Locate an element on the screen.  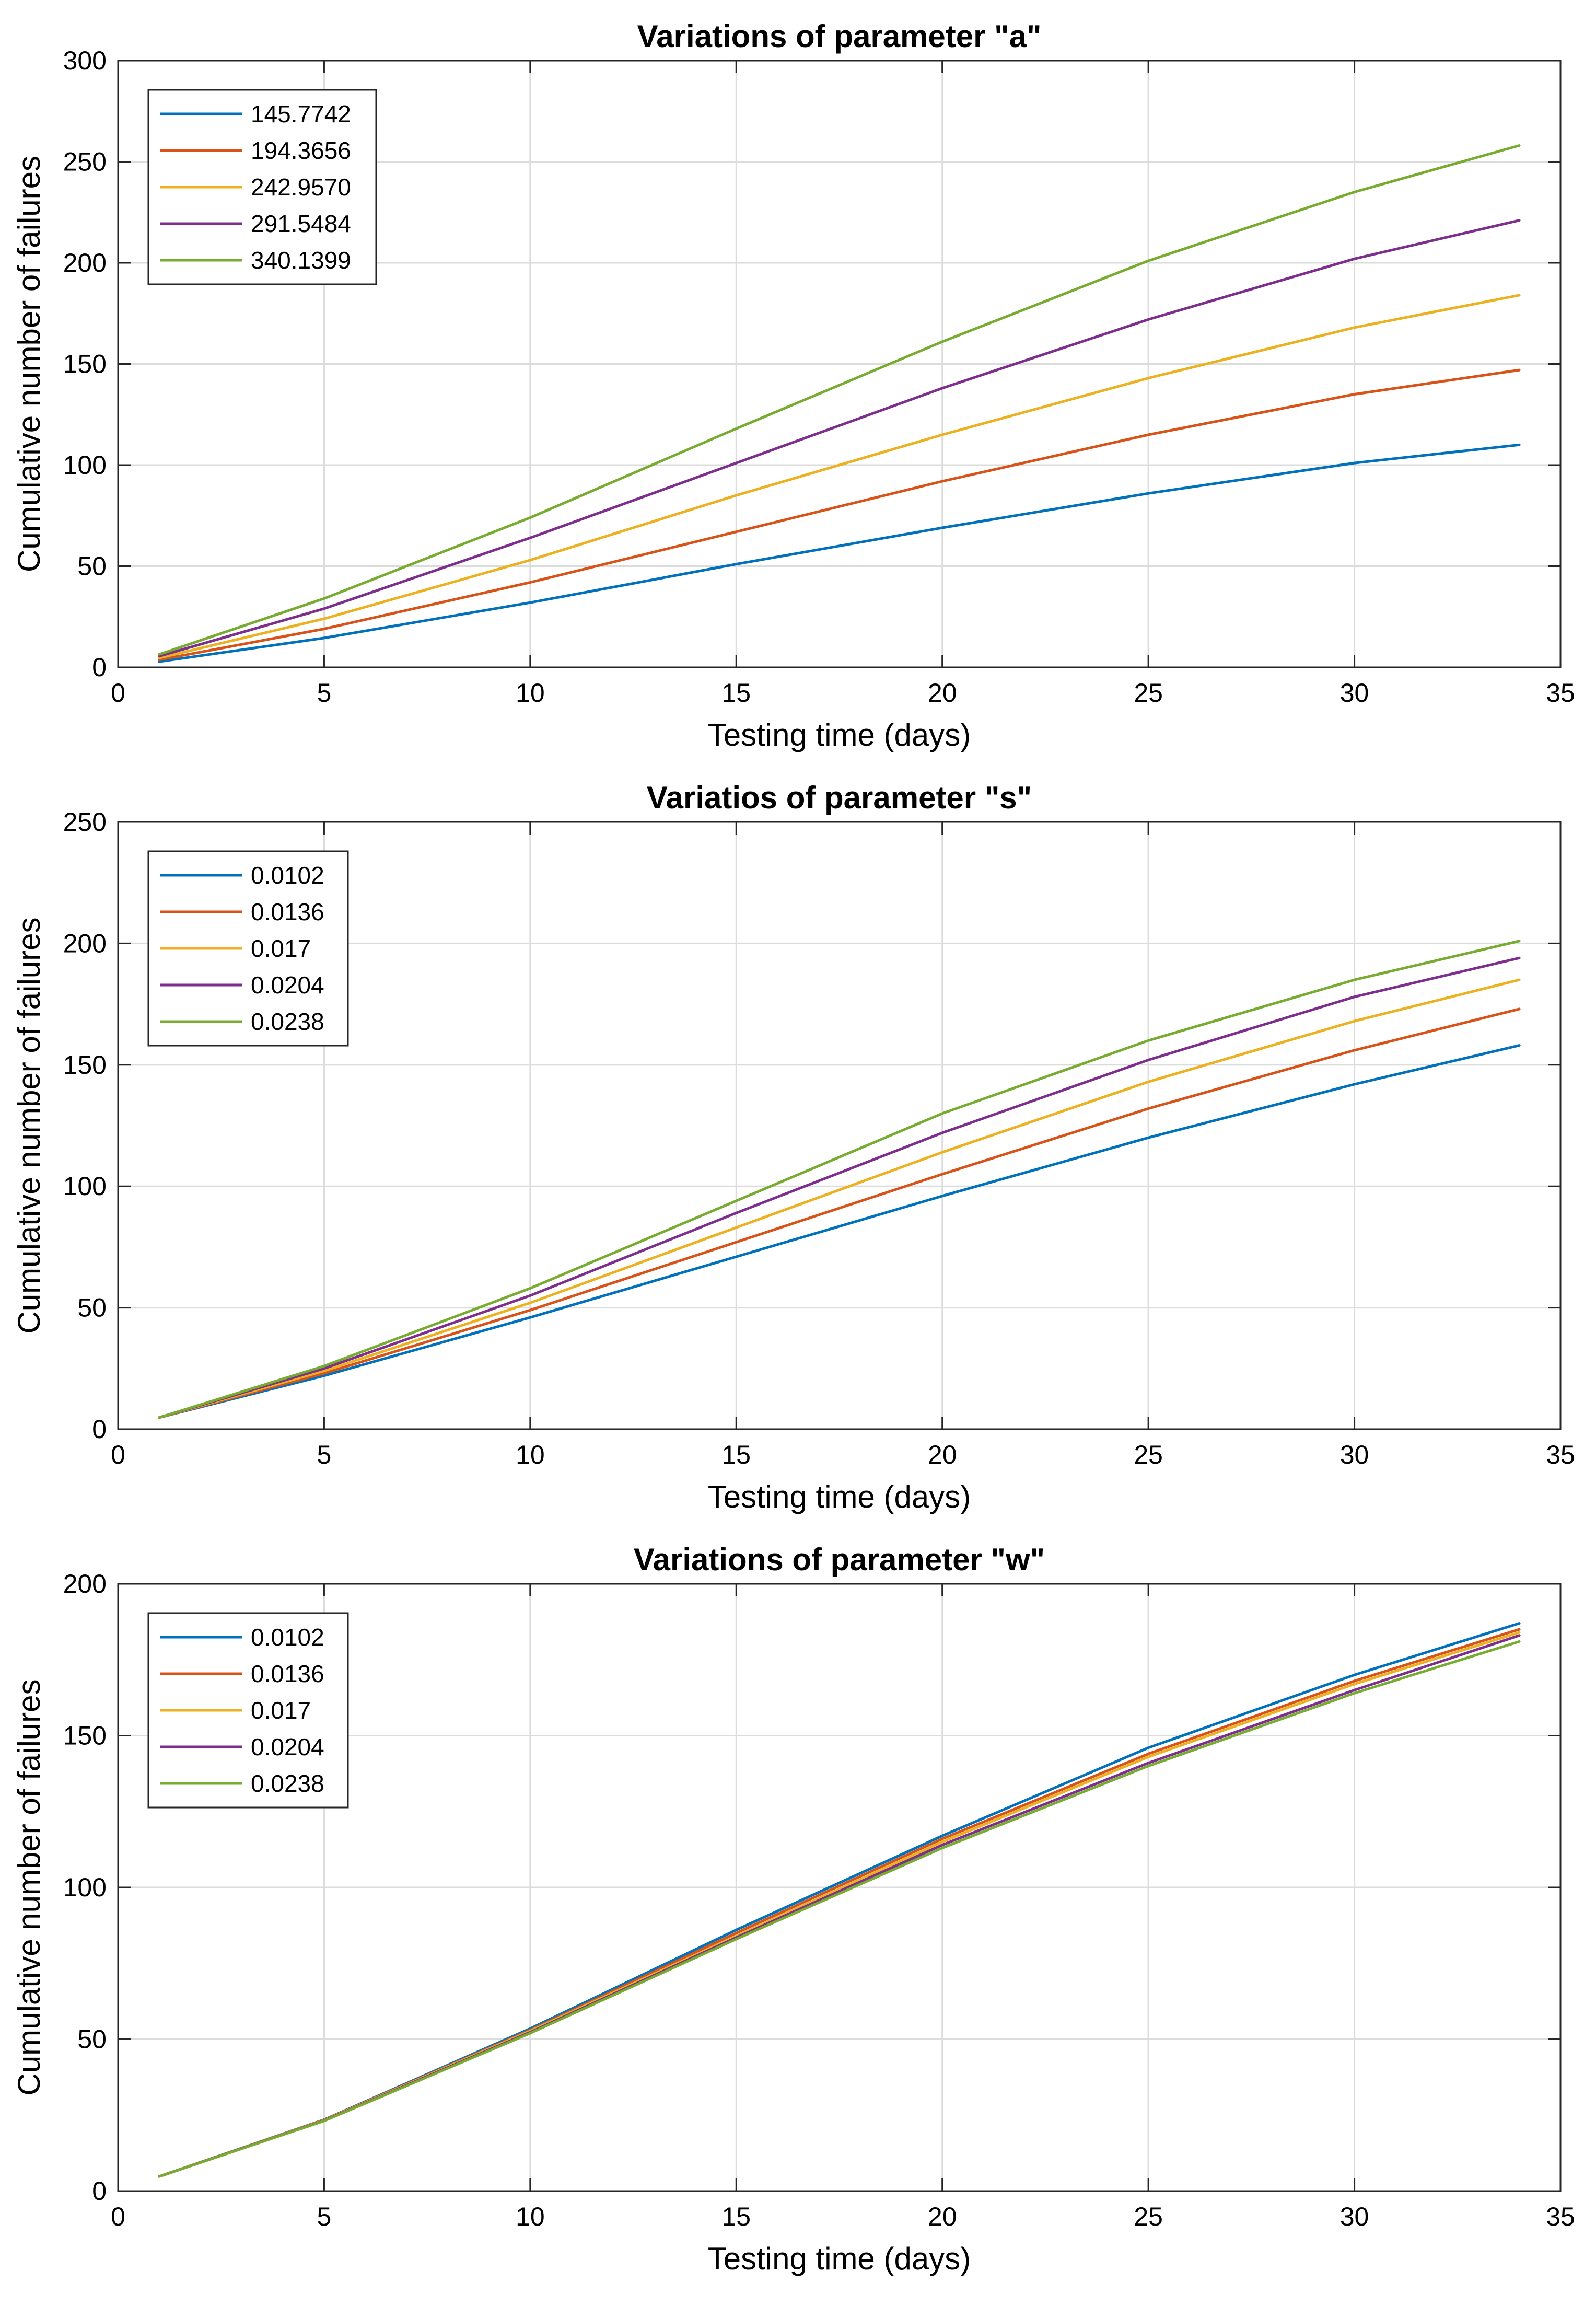
legend-label-4: 291.5484 is located at coordinates (301, 223).